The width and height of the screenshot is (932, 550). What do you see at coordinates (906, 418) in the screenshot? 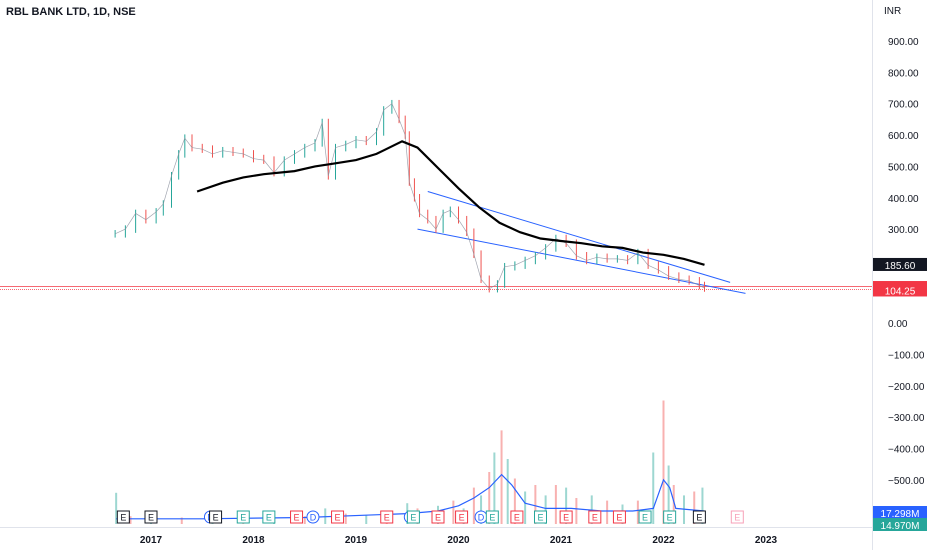
I see `y-tick-label: −300.00` at bounding box center [906, 418].